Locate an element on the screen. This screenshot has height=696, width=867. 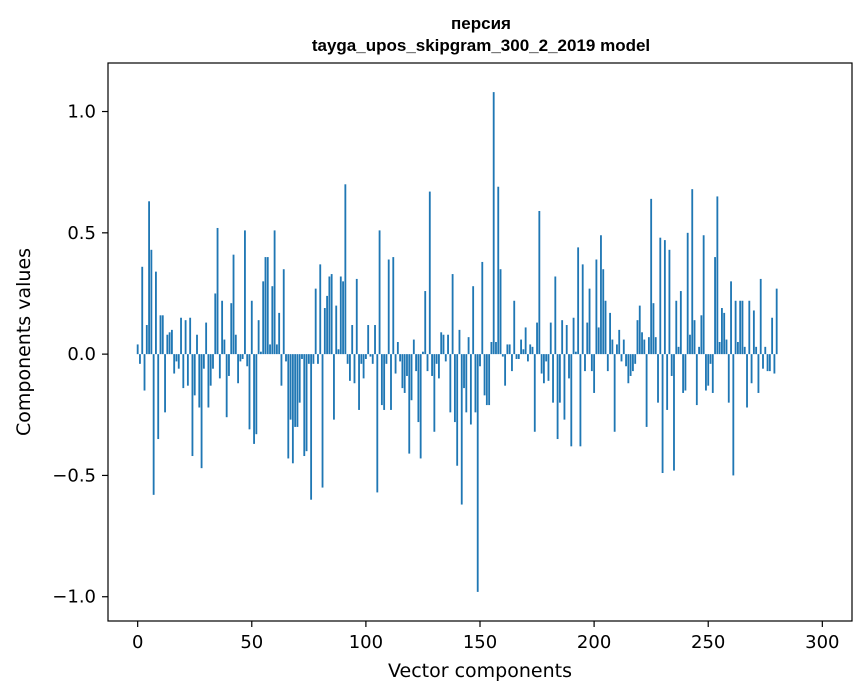
chart-title: персия is located at coordinates (481, 23).